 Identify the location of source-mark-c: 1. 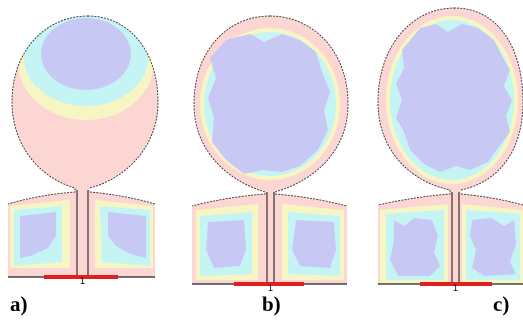
(455, 288).